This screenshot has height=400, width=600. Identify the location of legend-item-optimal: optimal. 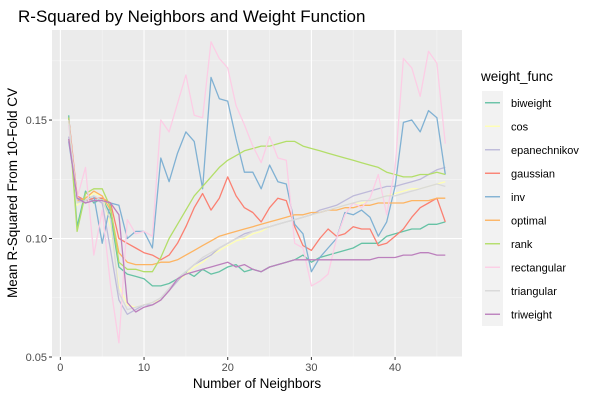
(514, 220).